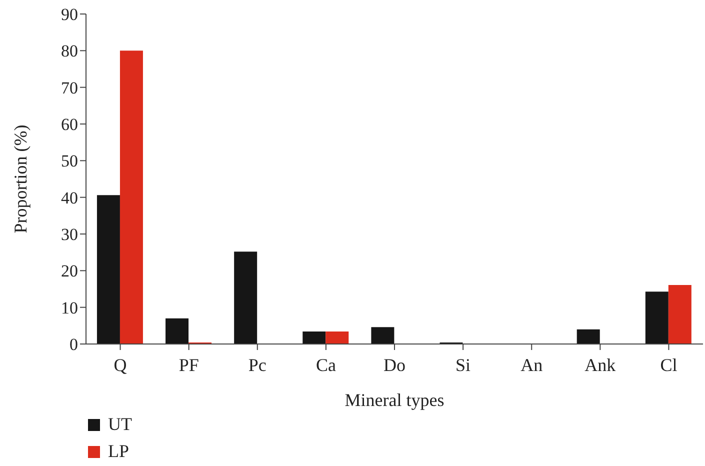  I want to click on y-tick-label: 20, so click(69, 271).